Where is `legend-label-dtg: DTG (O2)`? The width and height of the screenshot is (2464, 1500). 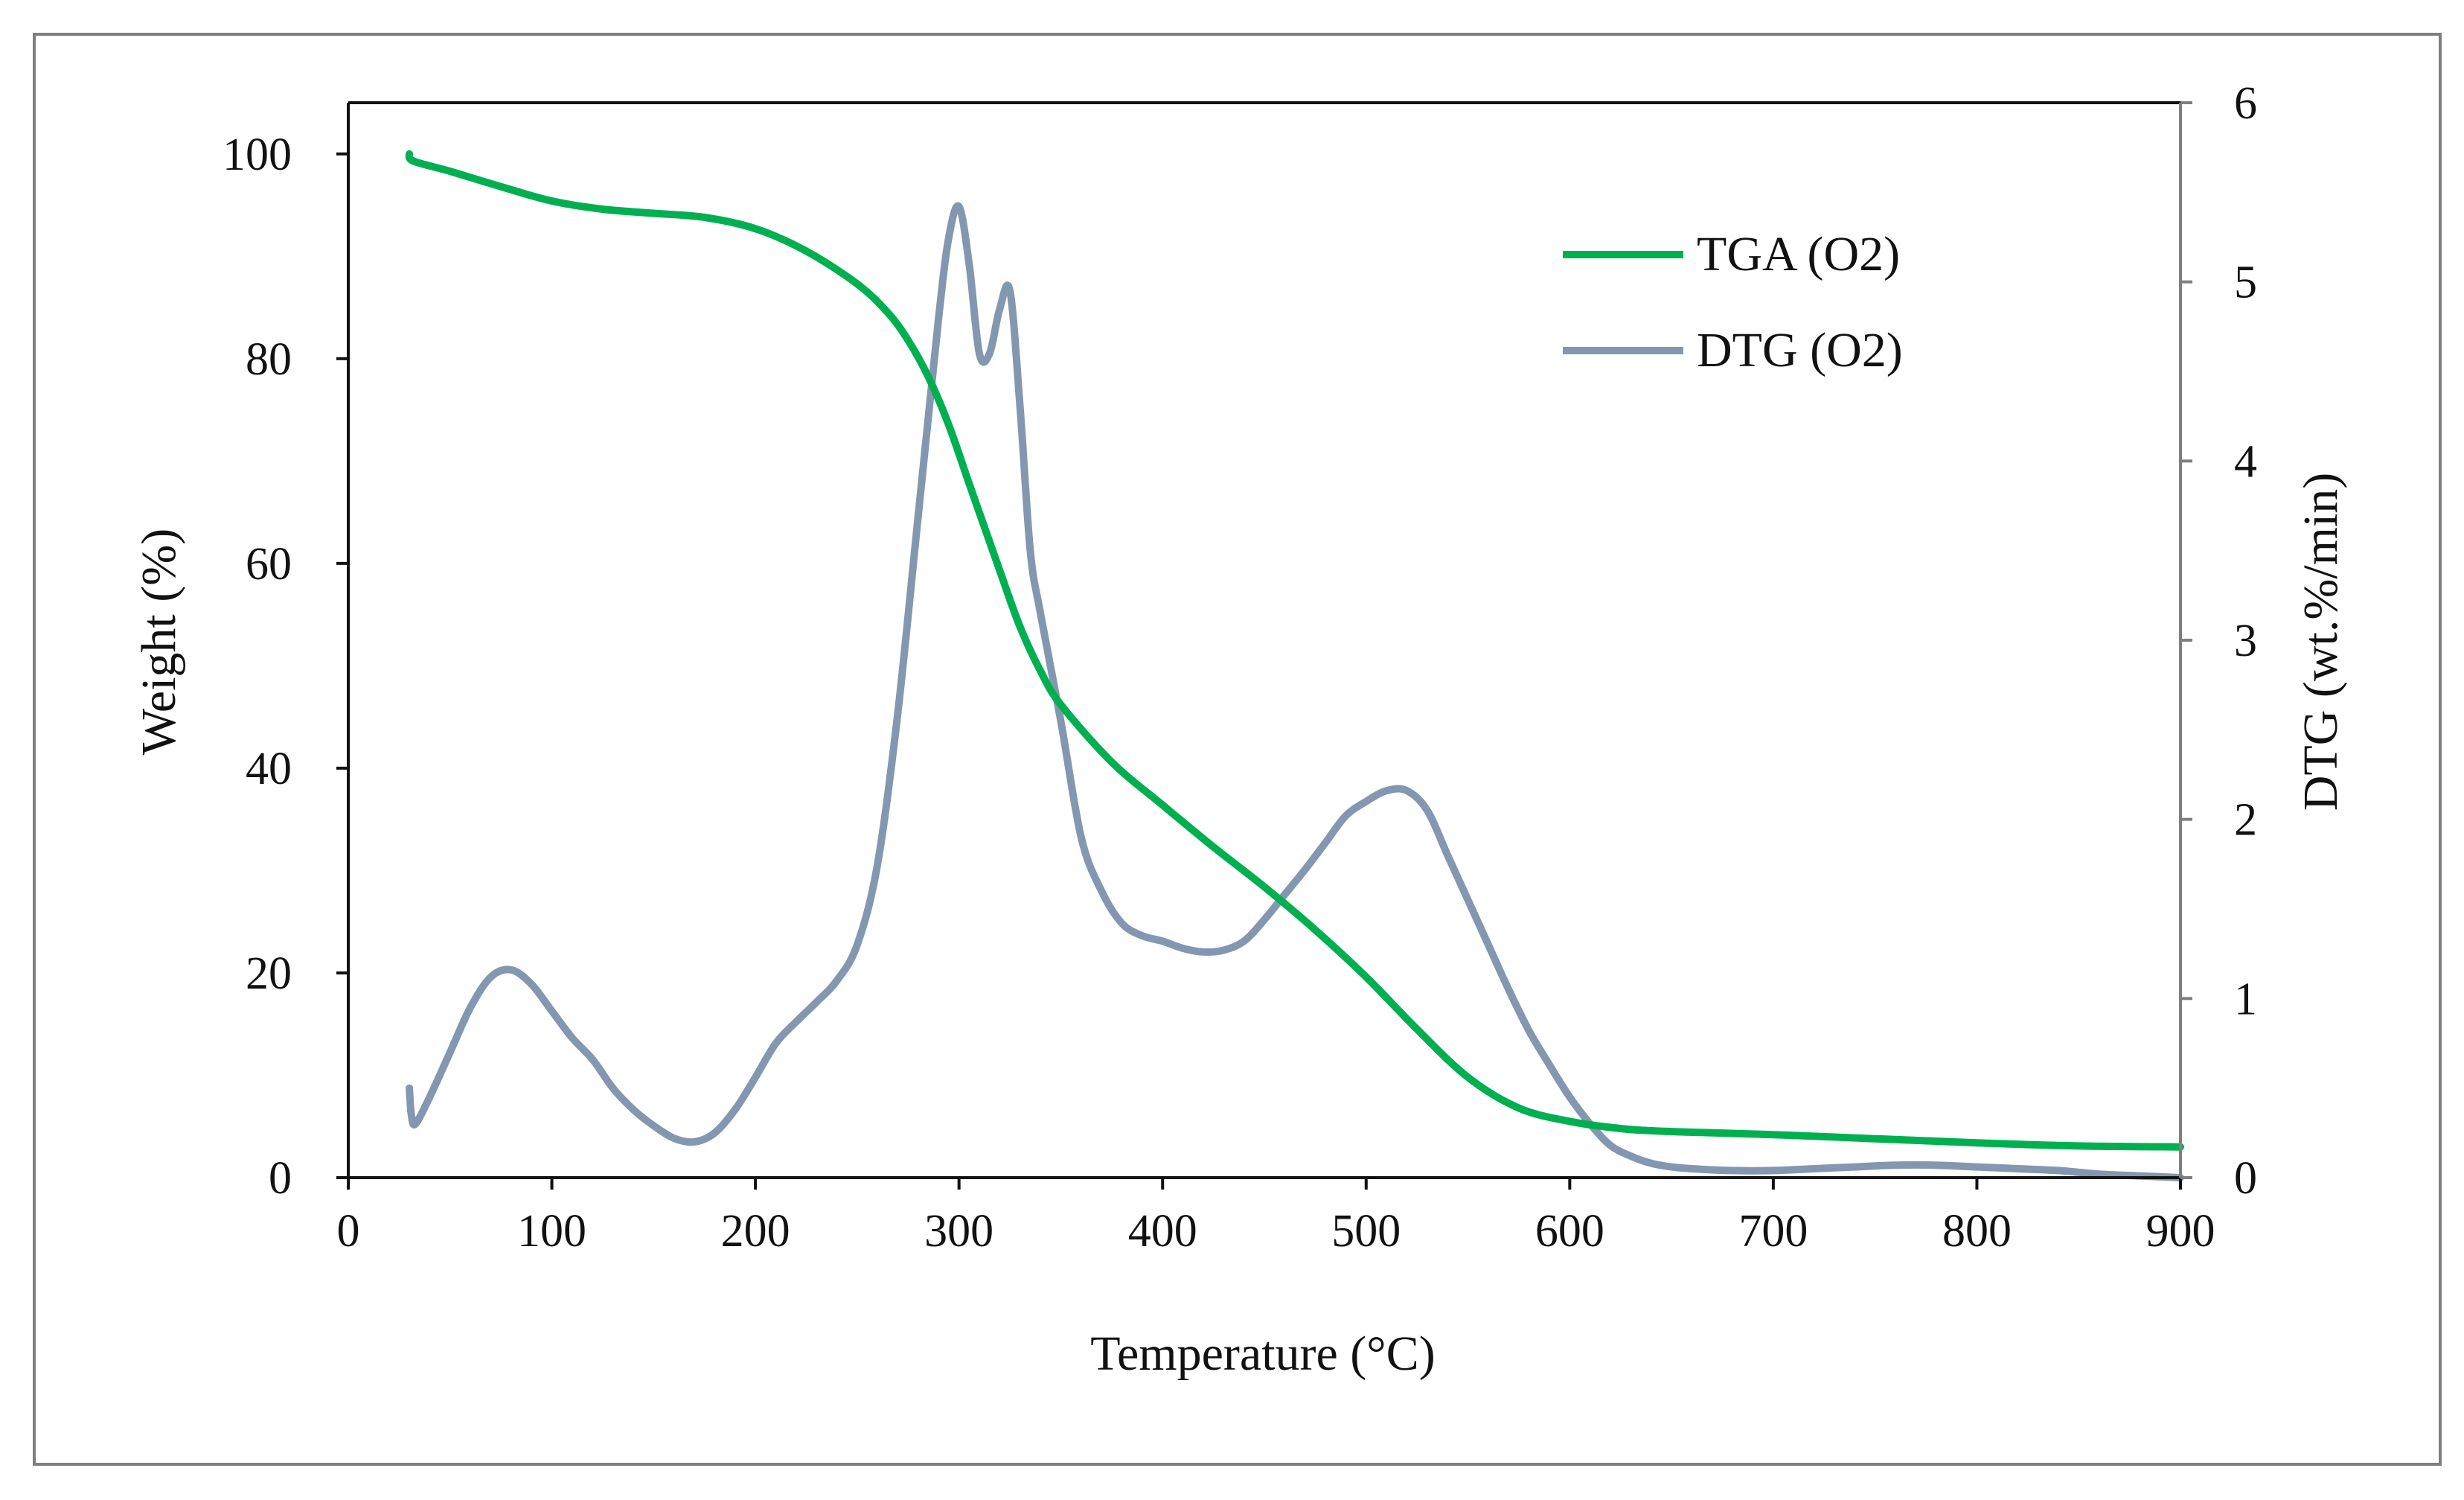
legend-label-dtg: DTG (O2) is located at coordinates (1800, 350).